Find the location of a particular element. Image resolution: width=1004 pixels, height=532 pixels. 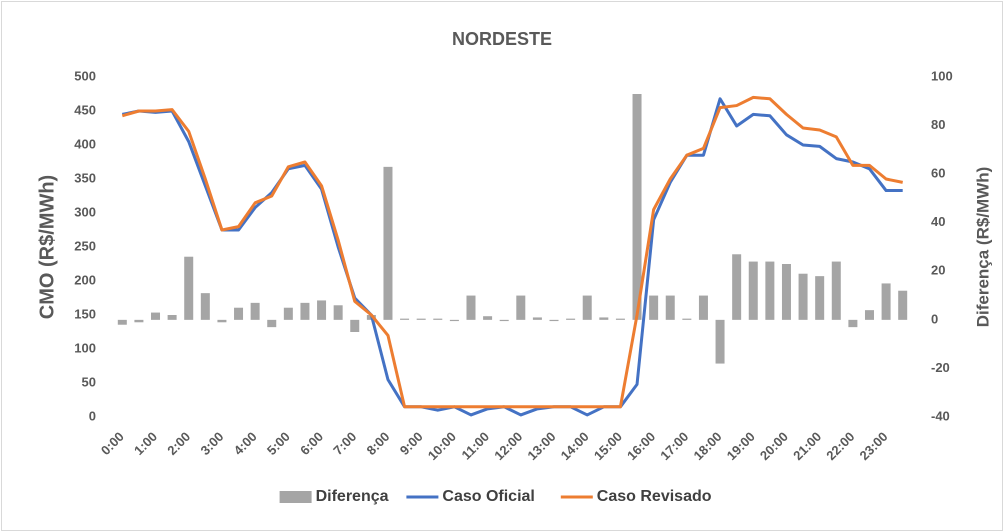

legend-label: Caso Revisado is located at coordinates (654, 496).